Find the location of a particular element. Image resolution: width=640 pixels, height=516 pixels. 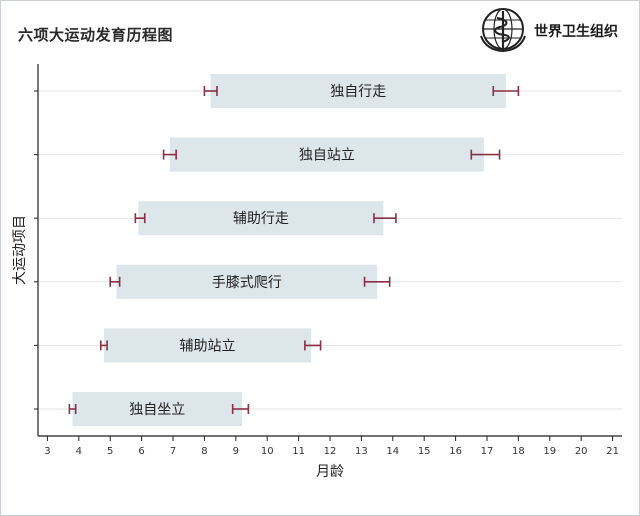

bar-label-row-1: 独自站立 is located at coordinates (327, 156).